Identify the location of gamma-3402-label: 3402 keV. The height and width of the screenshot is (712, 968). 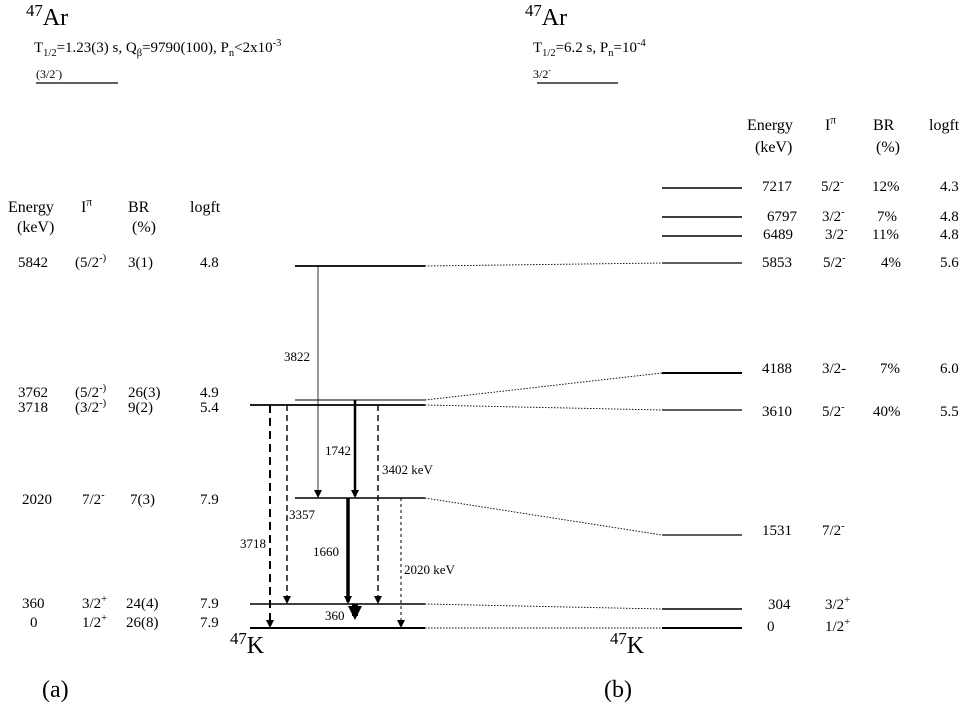
(407, 469).